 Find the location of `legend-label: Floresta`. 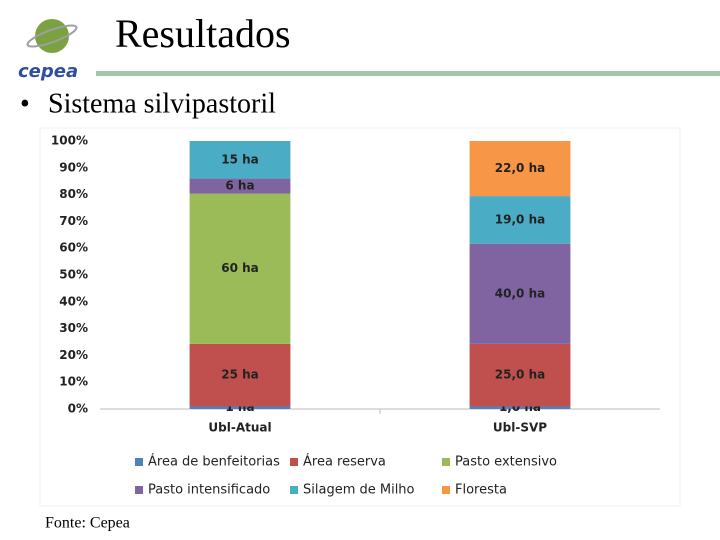

legend-label: Floresta is located at coordinates (481, 490).